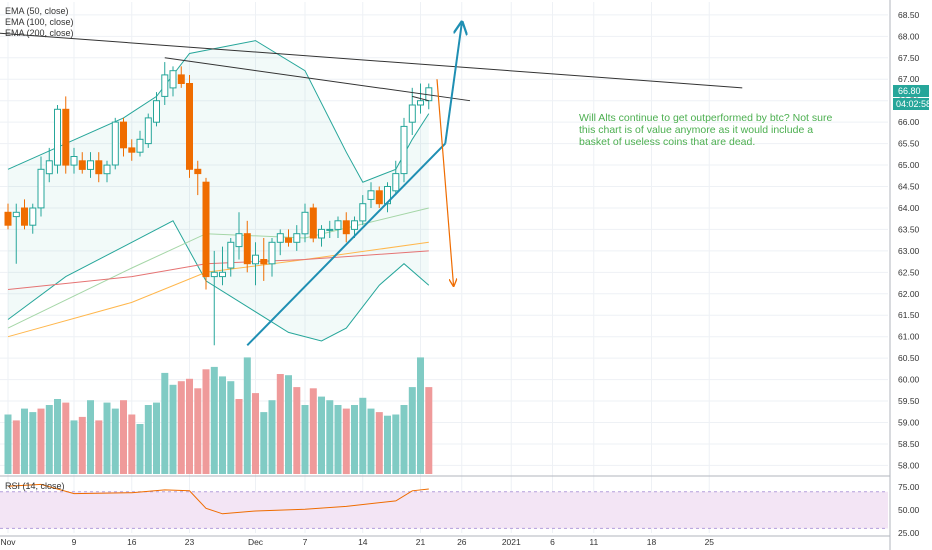 This screenshot has width=932, height=550. I want to click on small-marker-line, so click(420, 98).